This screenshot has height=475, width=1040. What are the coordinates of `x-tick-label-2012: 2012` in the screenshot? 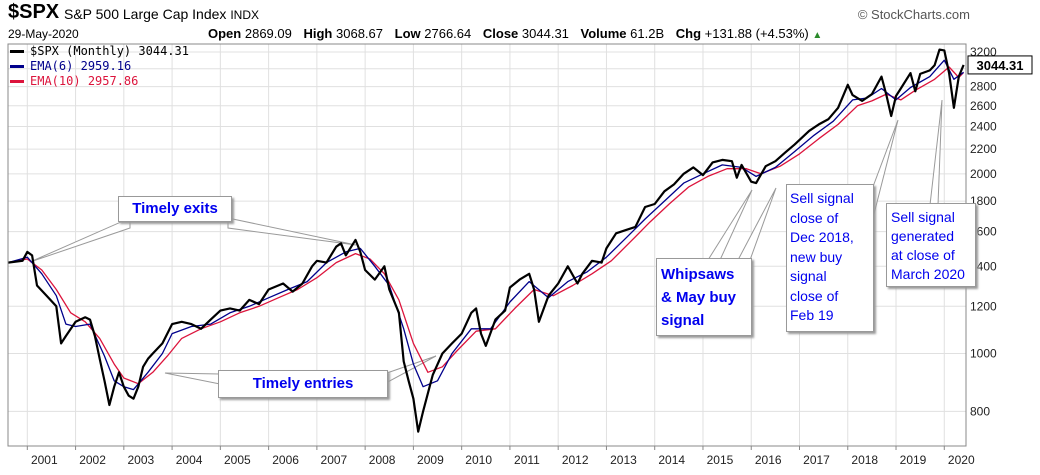 It's located at (575, 460).